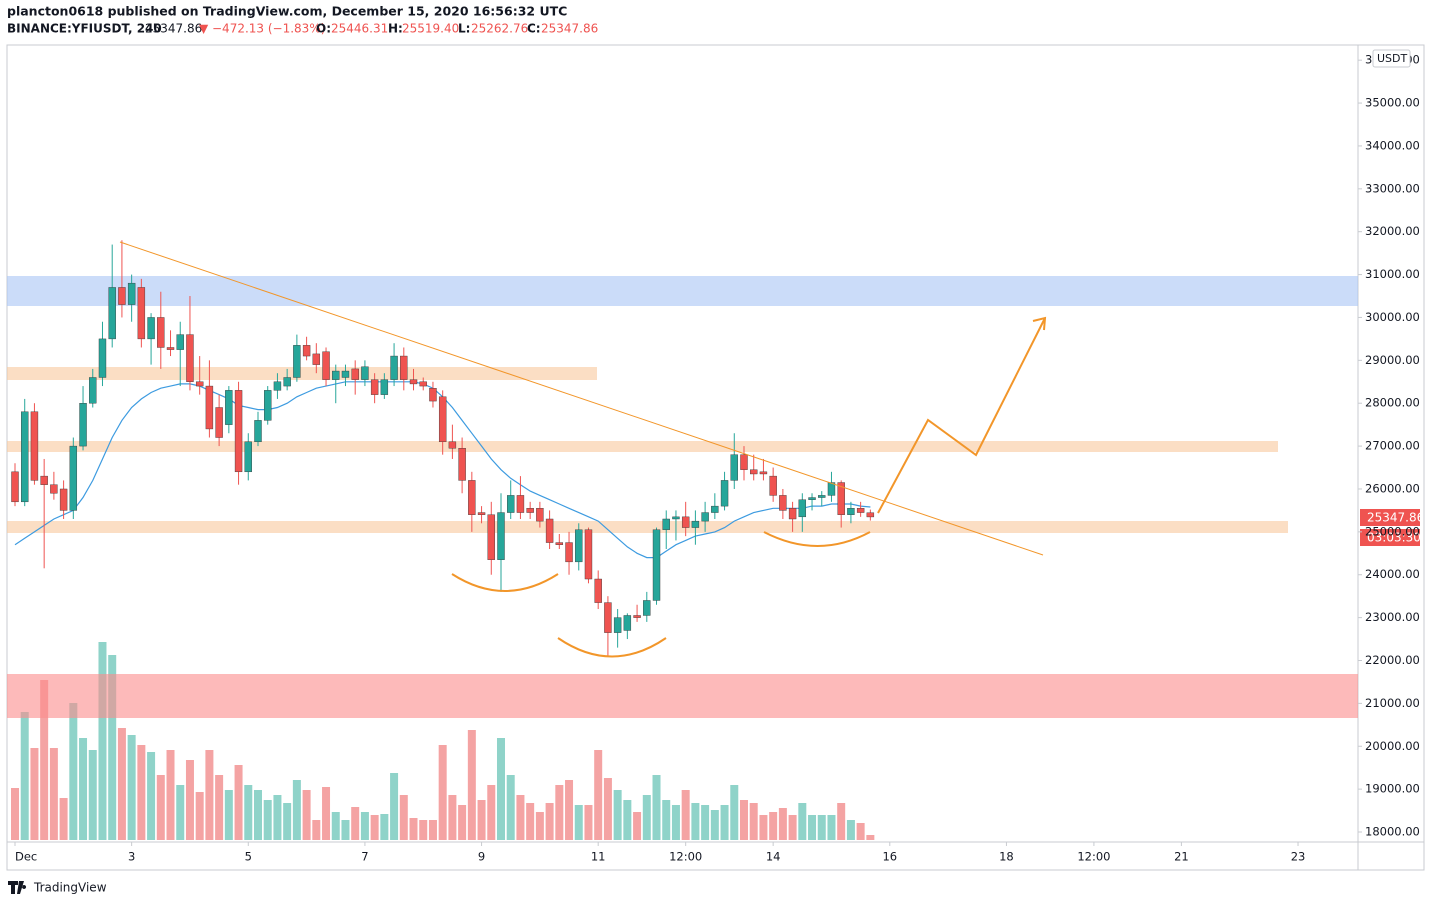  Describe the element at coordinates (499, 29) in the screenshot. I see `low: 25262.76` at that location.